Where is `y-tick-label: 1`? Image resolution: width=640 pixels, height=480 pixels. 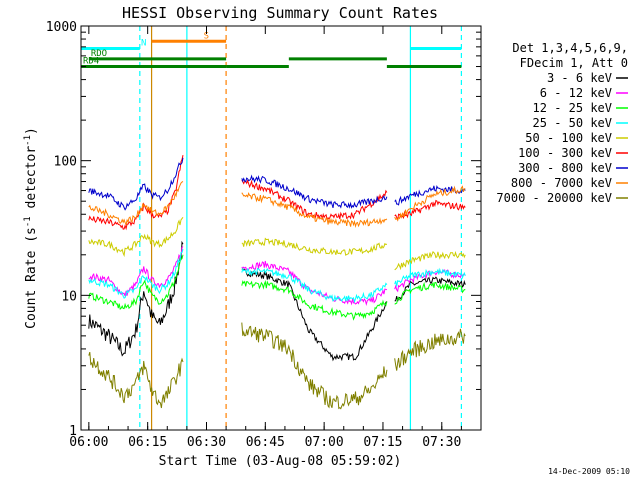
y-tick-label: 1 is located at coordinates (73, 431).